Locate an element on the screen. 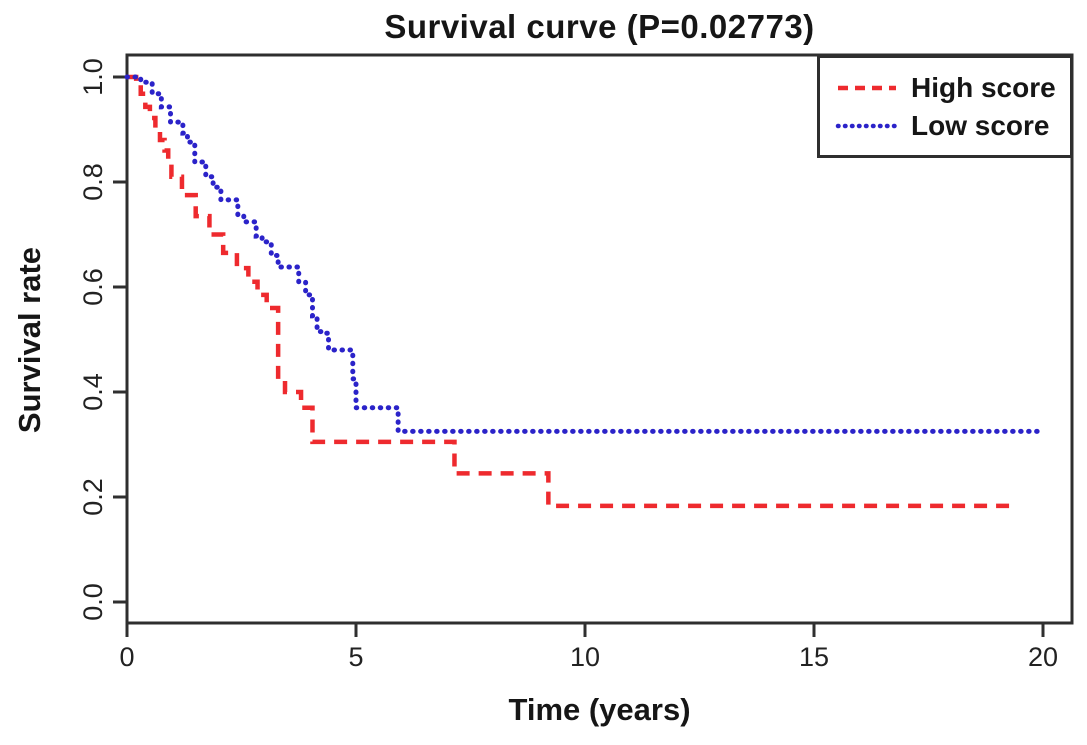 Image resolution: width=1087 pixels, height=745 pixels. legend-label-high-score: High score is located at coordinates (983, 87).